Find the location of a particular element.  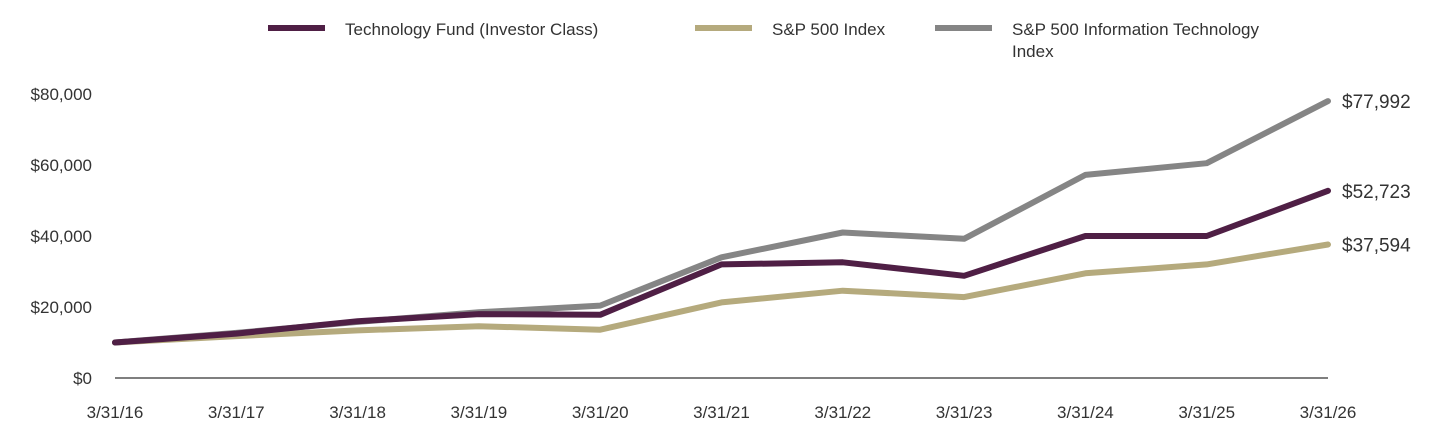

end-value-label: $77,992 is located at coordinates (1376, 102).